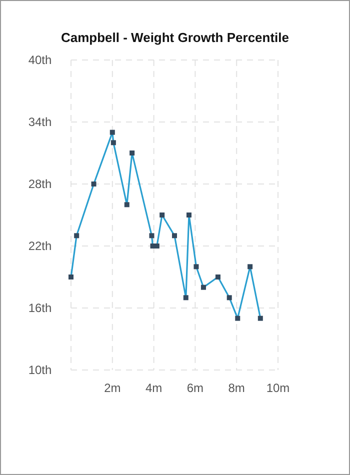 Image resolution: width=350 pixels, height=475 pixels. Describe the element at coordinates (40, 308) in the screenshot. I see `y-tick-label: 16th` at that location.